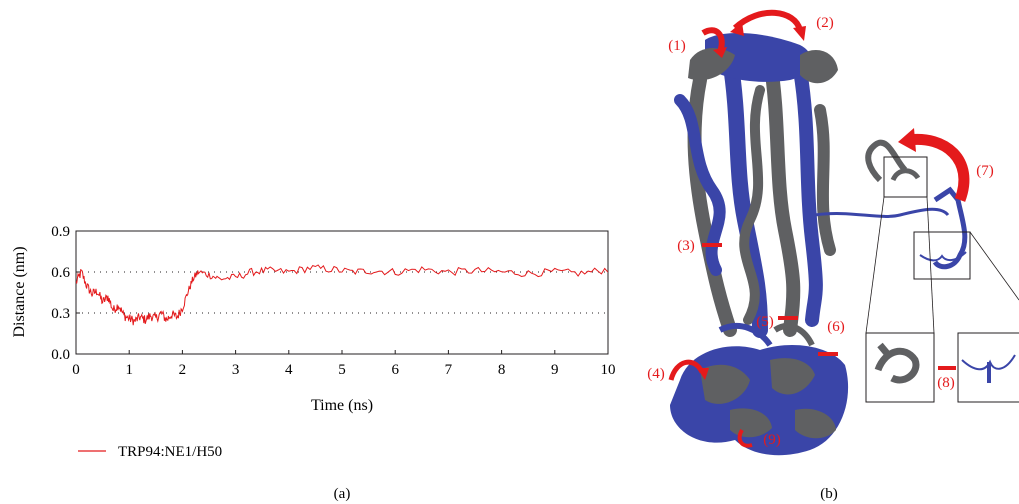 The image size is (1019, 504). I want to click on y-tick-label: 0.9, so click(60, 232).